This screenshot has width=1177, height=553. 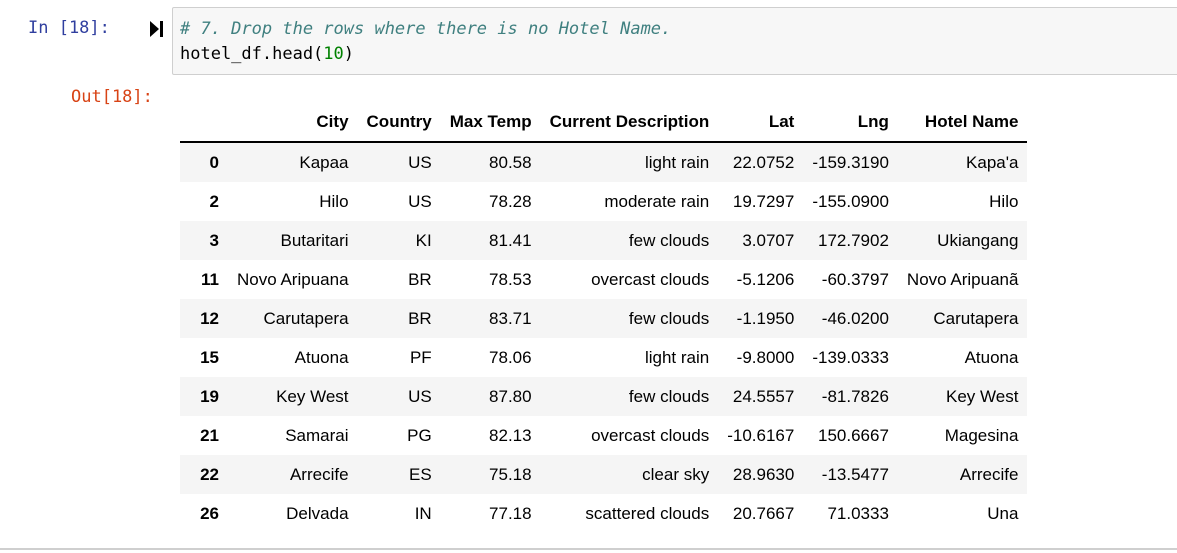 What do you see at coordinates (252, 54) in the screenshot?
I see `code-call: hotel_df.head(` at bounding box center [252, 54].